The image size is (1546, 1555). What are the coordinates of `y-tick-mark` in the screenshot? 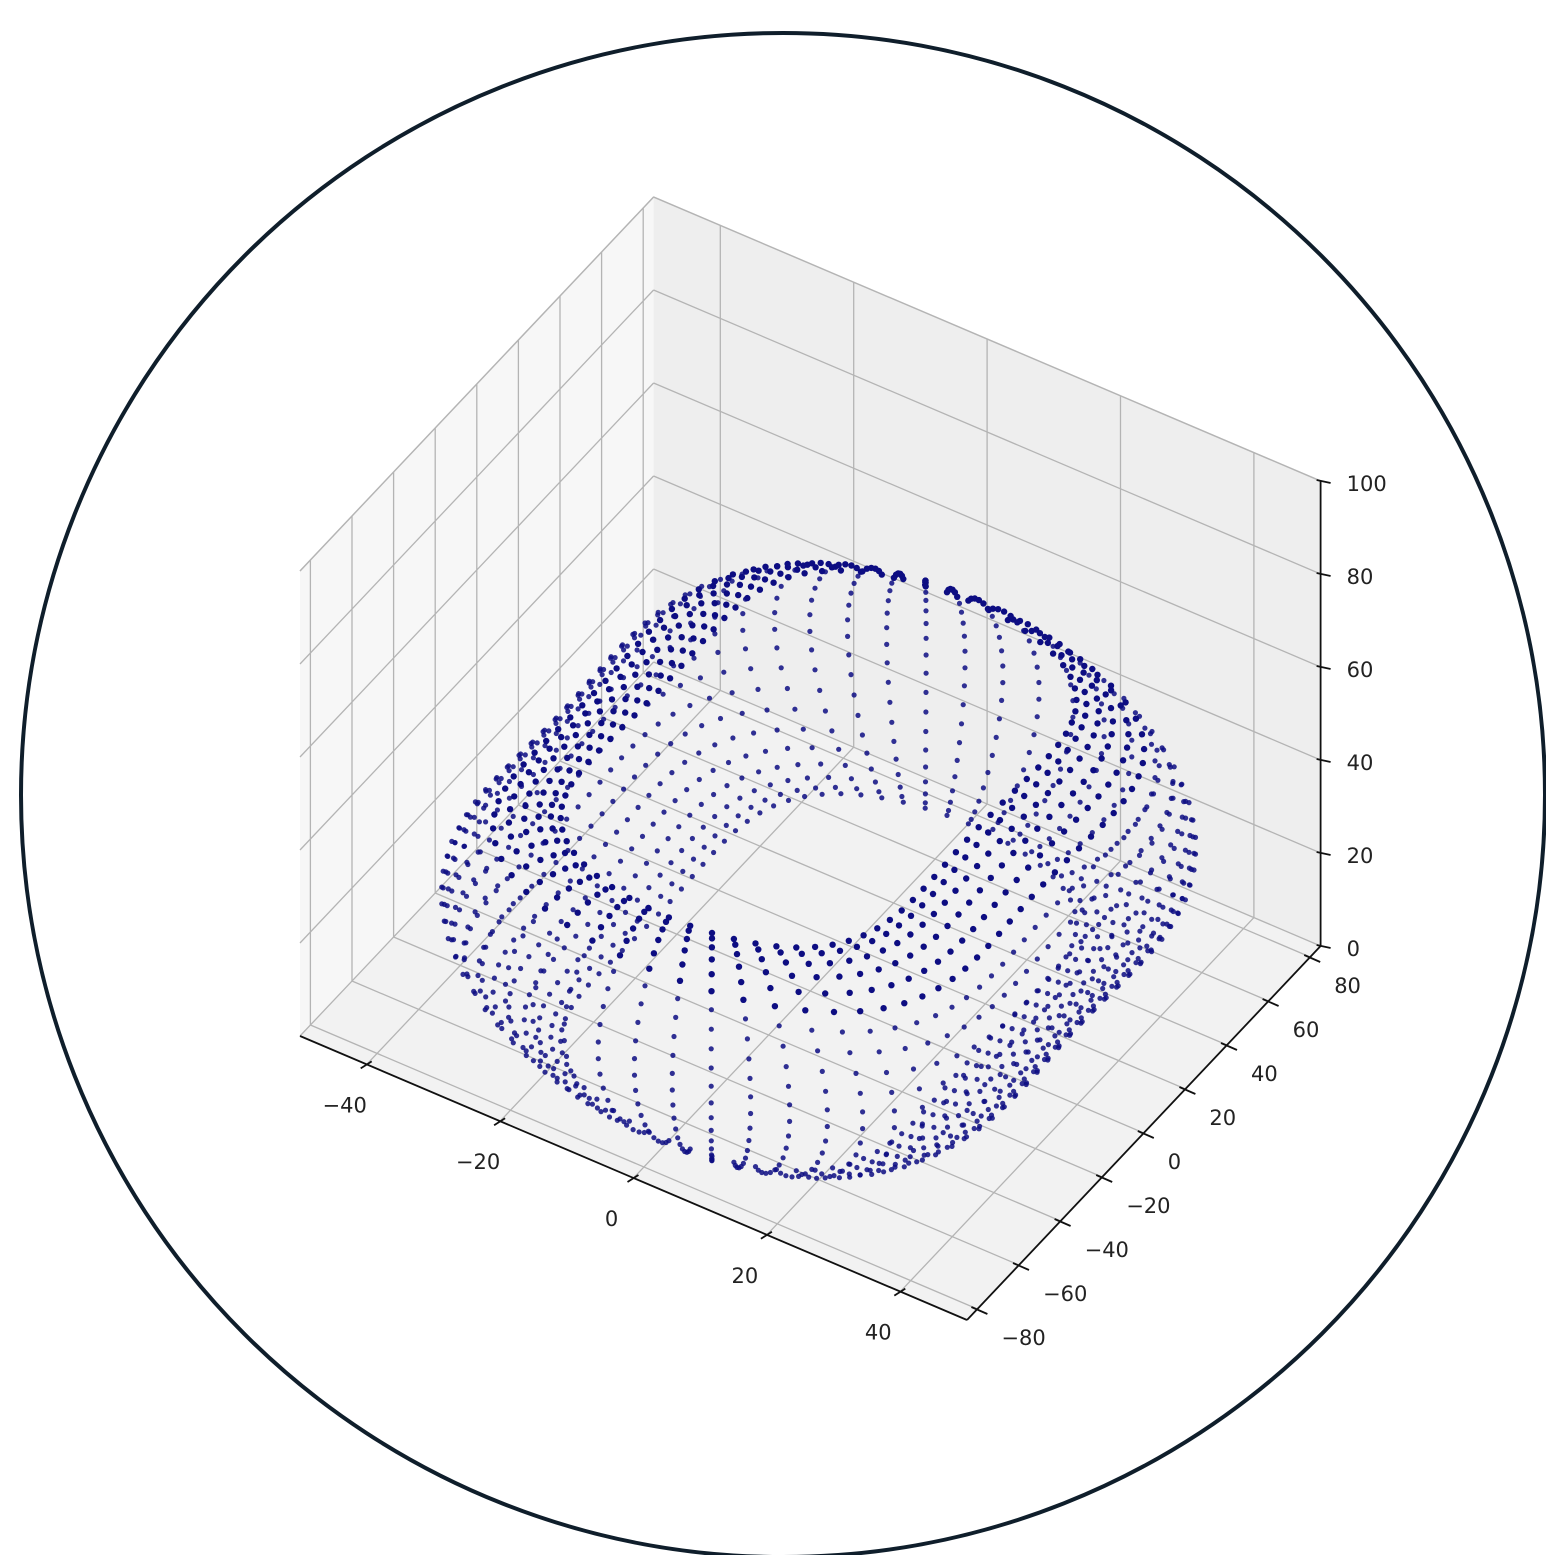 It's located at (1062, 1222).